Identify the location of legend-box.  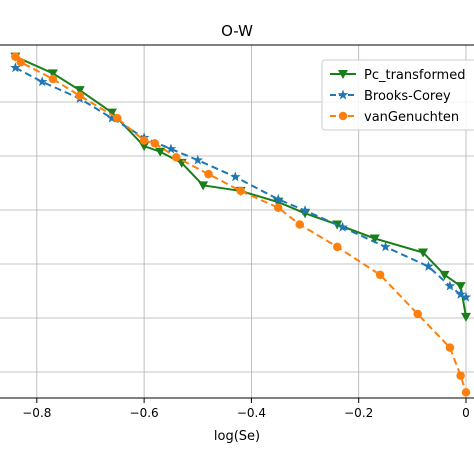
(397, 95).